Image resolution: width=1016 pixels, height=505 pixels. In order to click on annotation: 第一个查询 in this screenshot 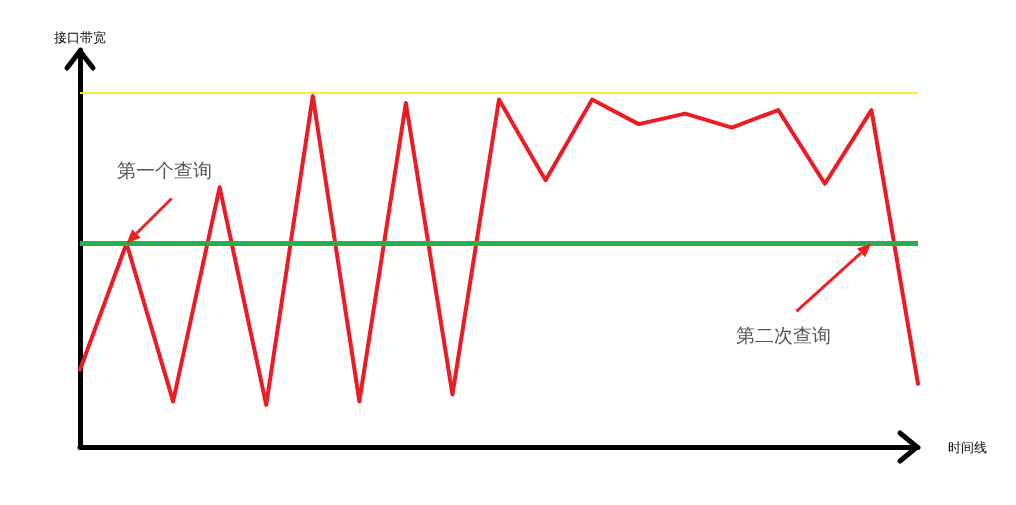, I will do `click(164, 171)`.